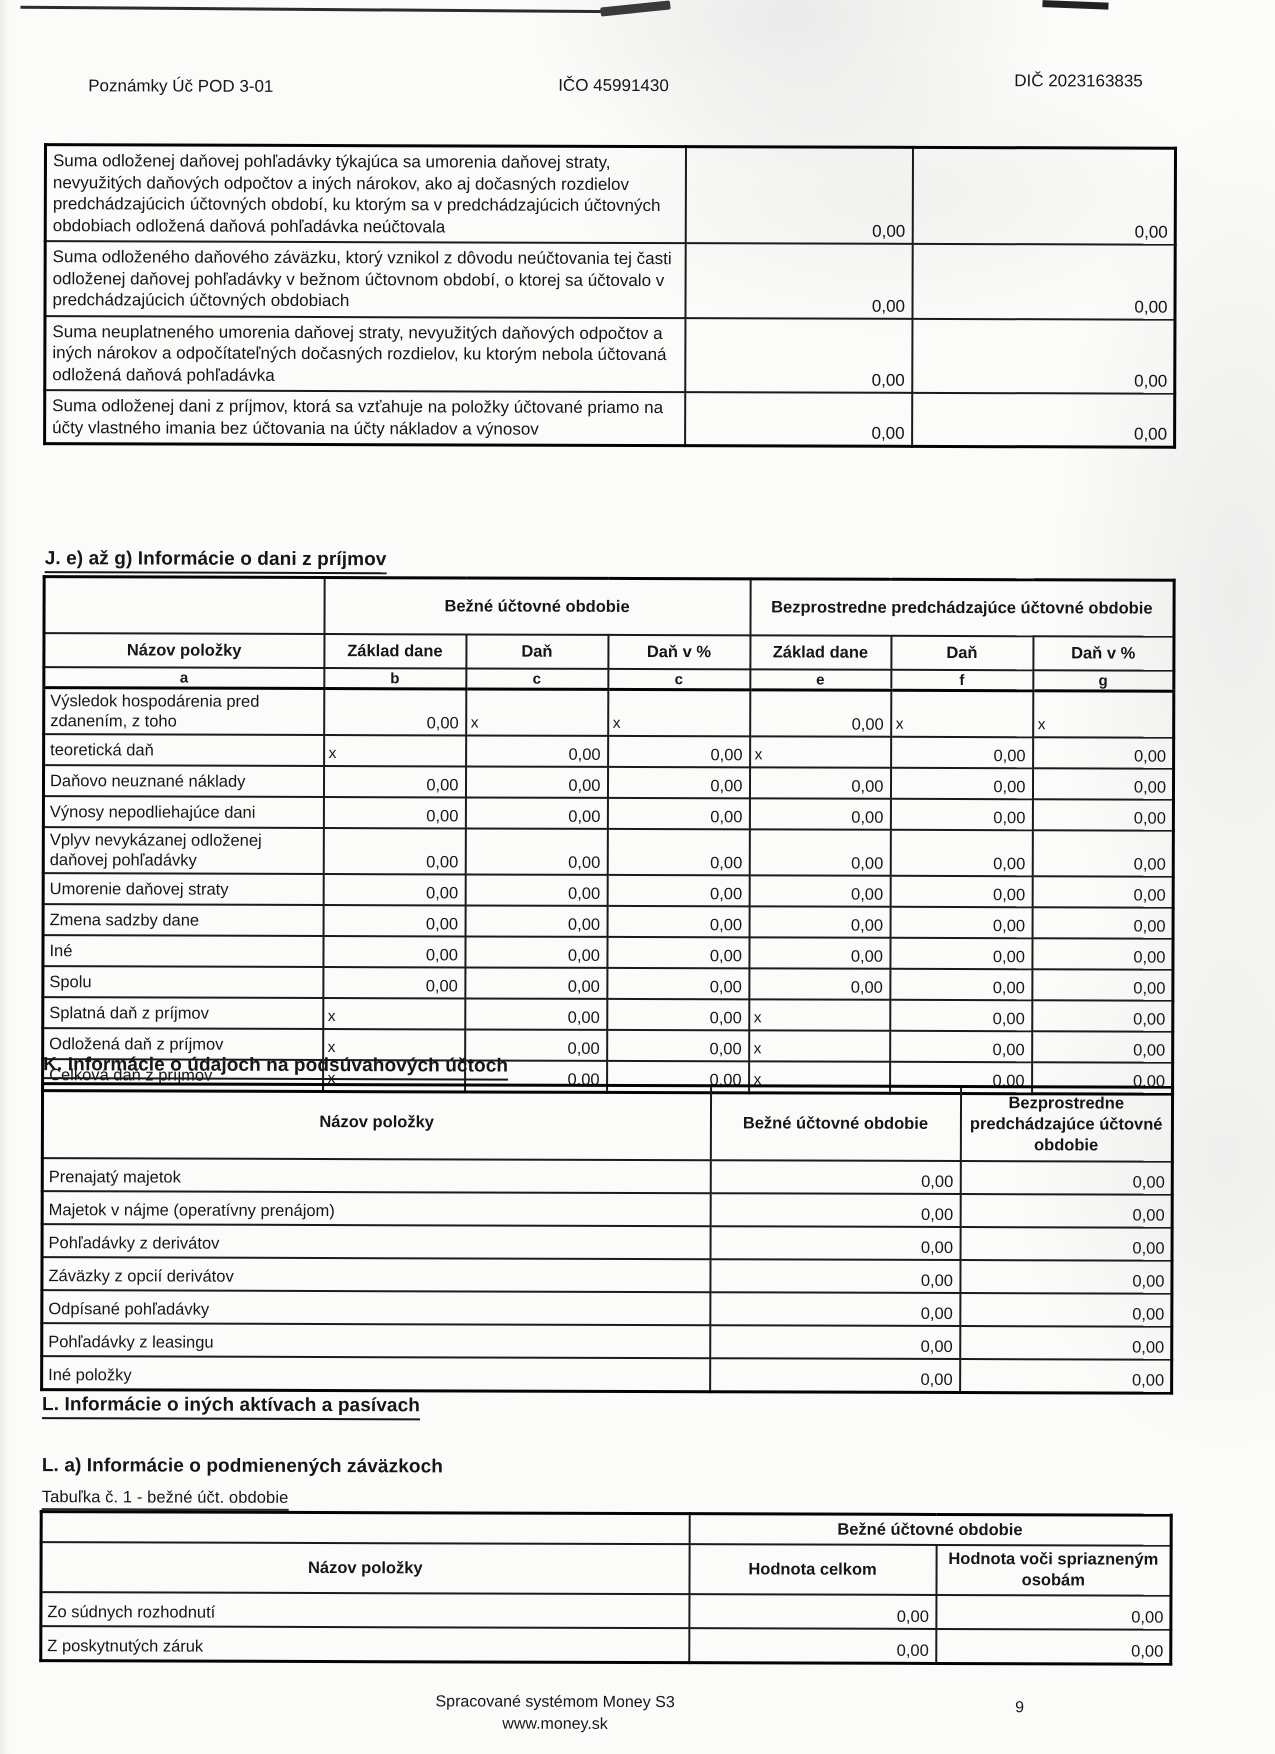  I want to click on dic-number: DIČ 2023163835, so click(1078, 81).